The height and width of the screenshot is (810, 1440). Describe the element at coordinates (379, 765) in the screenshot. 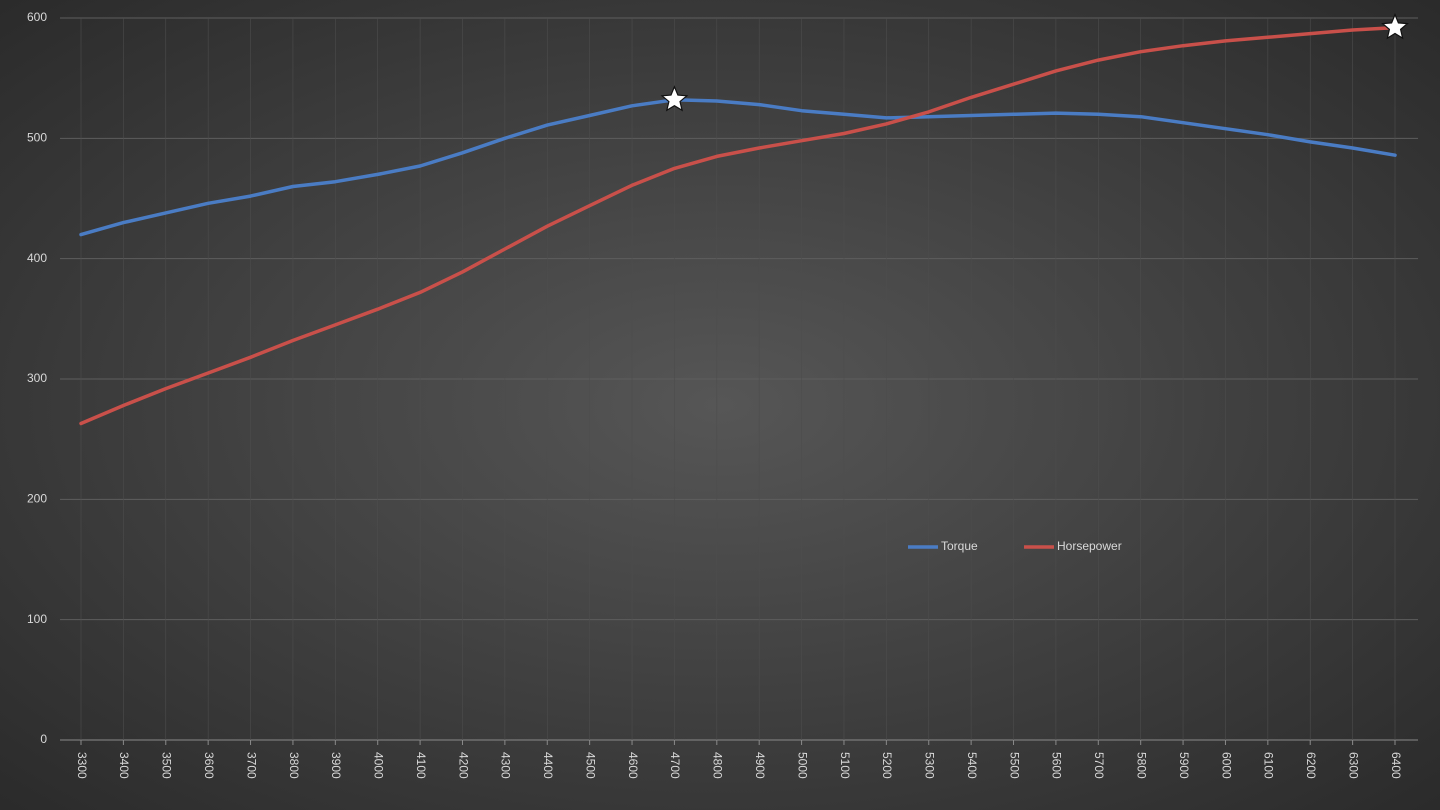

I see `x-tick-label: 4000` at that location.